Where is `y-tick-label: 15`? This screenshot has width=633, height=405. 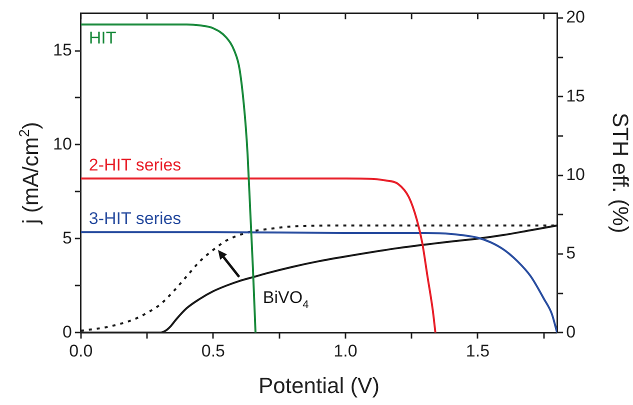 y-tick-label: 15 is located at coordinates (62, 50).